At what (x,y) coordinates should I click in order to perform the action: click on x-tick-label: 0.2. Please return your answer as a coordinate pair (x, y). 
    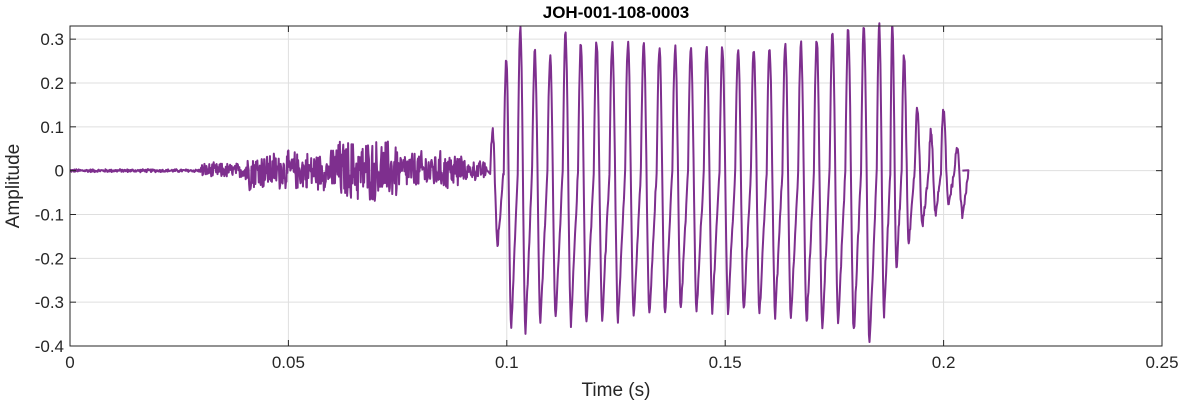
    Looking at the image, I should click on (944, 362).